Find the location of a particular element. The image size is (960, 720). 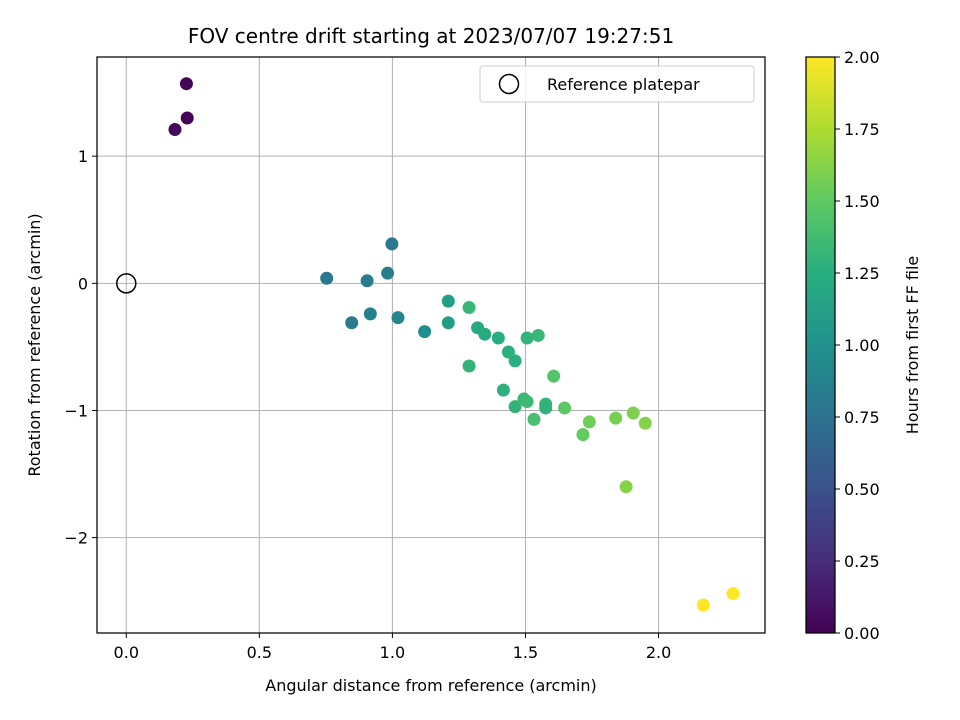

colorbar-ticks: 0.00 0.25 0.50 0.75 1.00 1.25 1.50 1.75 2.00 is located at coordinates (857, 345).